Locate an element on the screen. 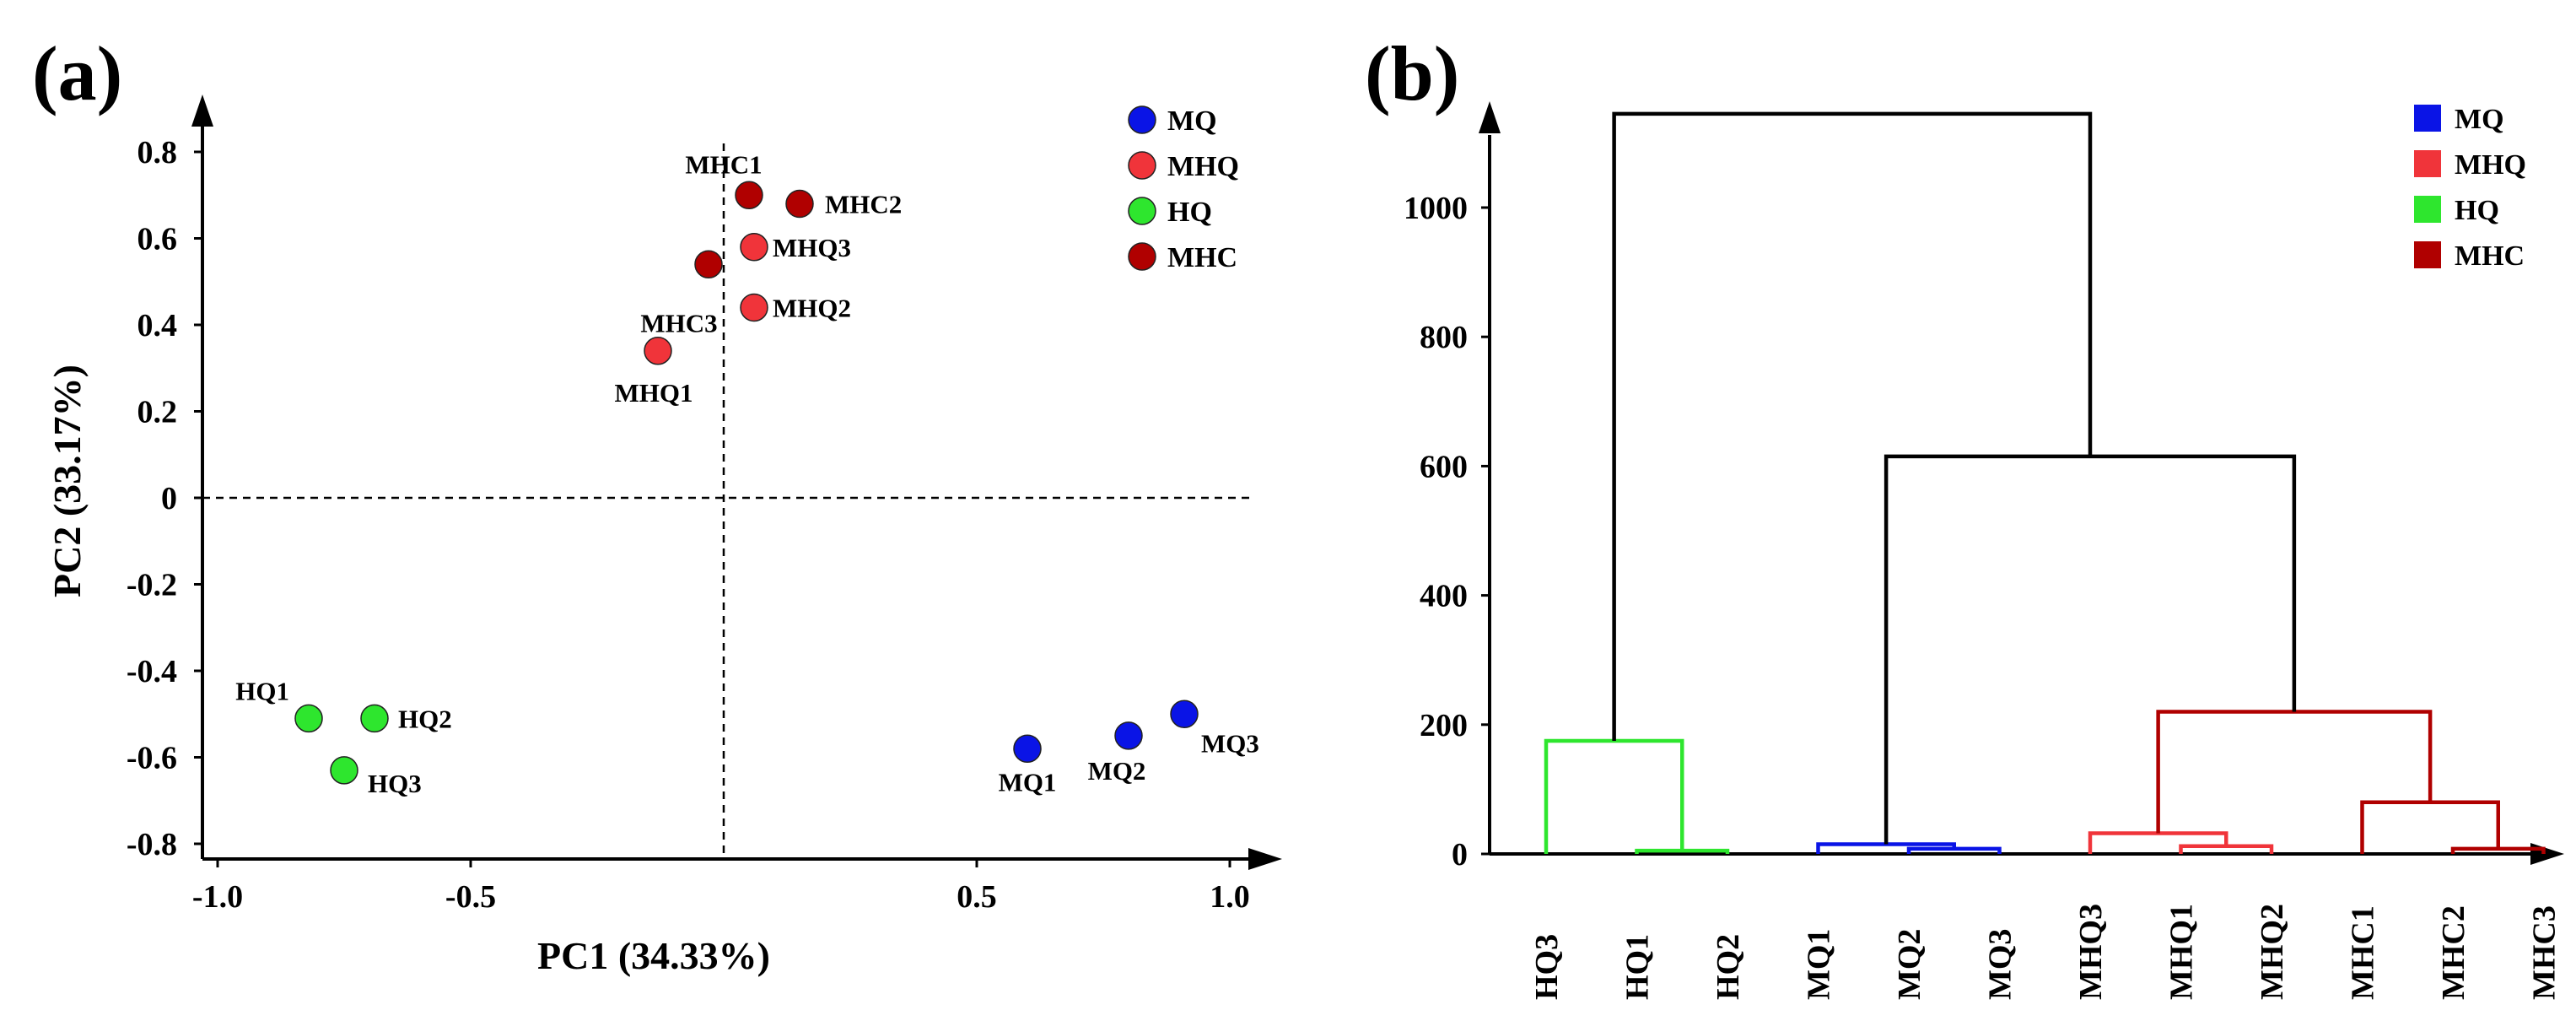 This screenshot has width=2576, height=1021. dendrogram-y-tick-label: 600 is located at coordinates (1444, 466).